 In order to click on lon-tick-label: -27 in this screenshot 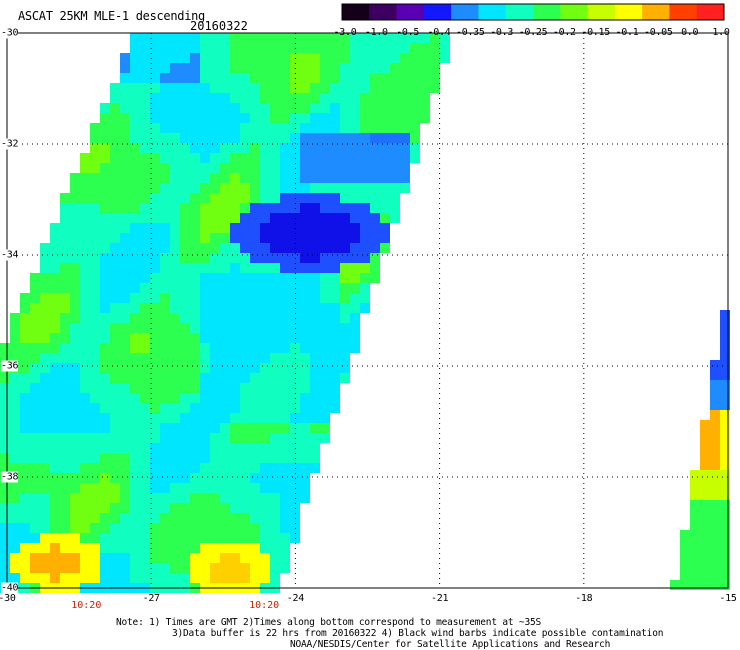, I will do `click(151, 598)`.